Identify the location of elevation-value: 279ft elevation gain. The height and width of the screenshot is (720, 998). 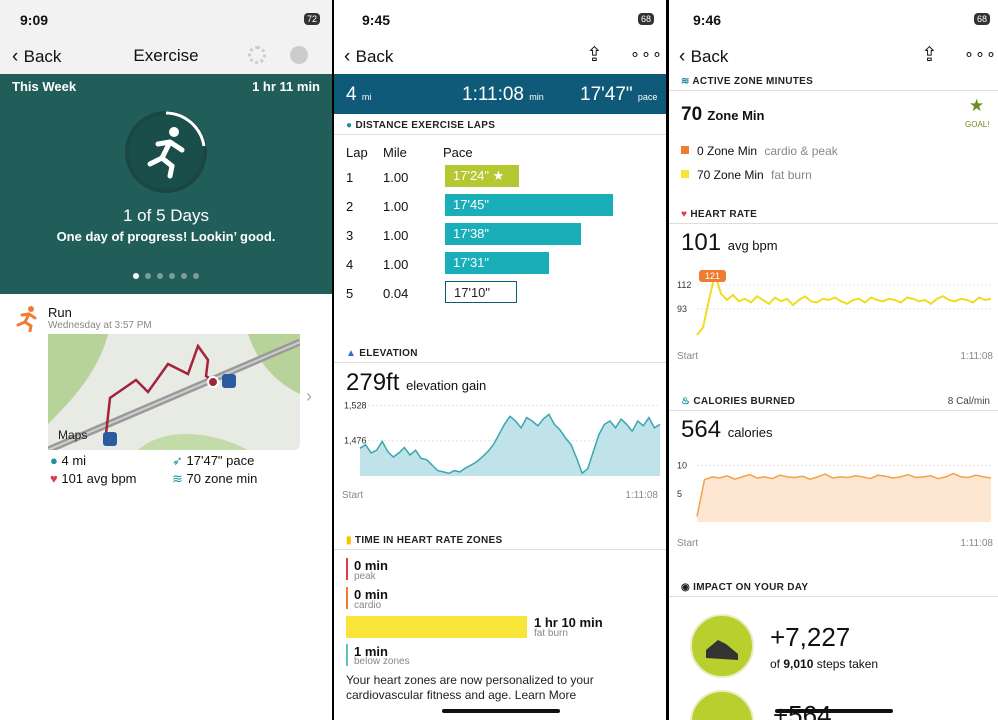
(416, 383).